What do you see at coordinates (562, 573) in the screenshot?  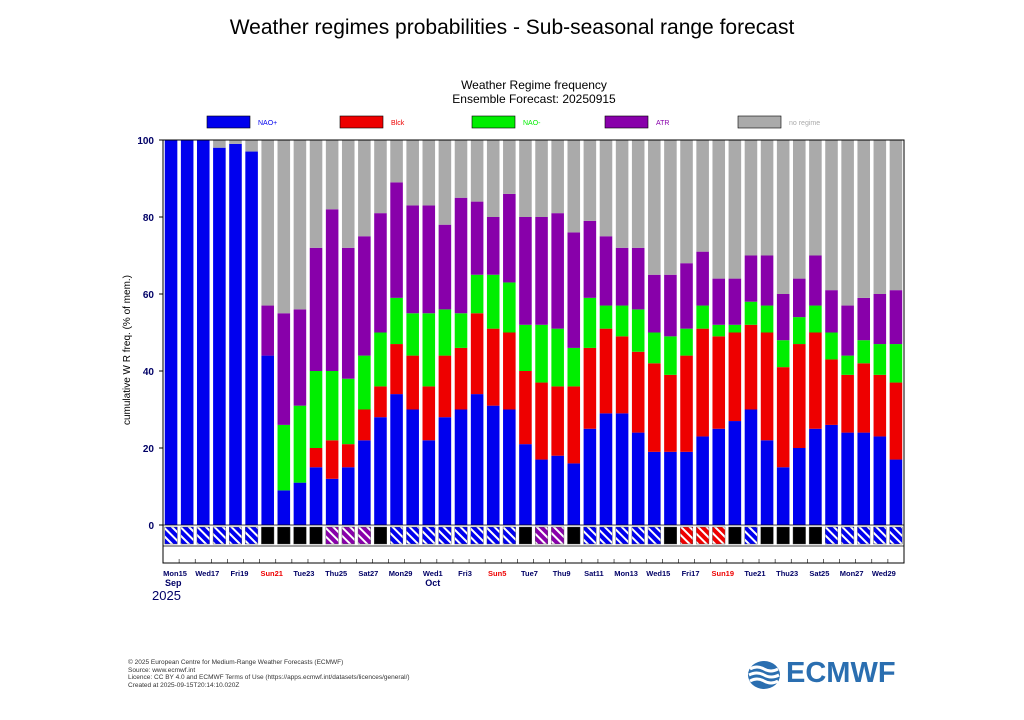 I see `x-tick-label: Thu9` at bounding box center [562, 573].